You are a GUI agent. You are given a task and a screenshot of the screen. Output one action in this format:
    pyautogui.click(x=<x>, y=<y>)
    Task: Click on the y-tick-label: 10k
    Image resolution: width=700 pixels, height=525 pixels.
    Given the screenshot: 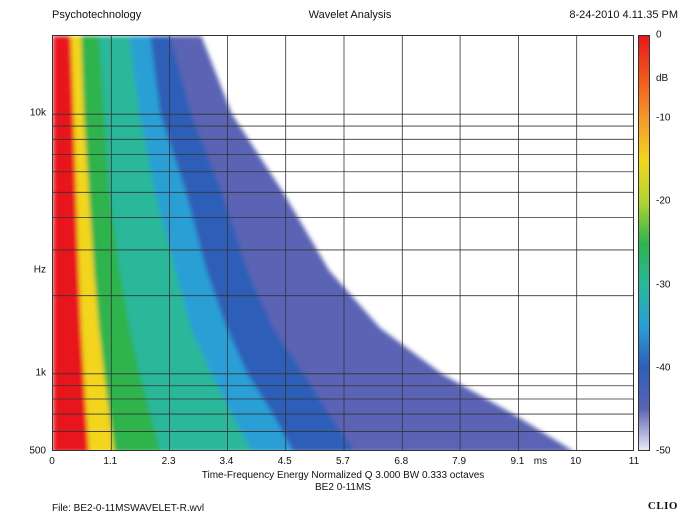 What is the action you would take?
    pyautogui.click(x=37, y=113)
    